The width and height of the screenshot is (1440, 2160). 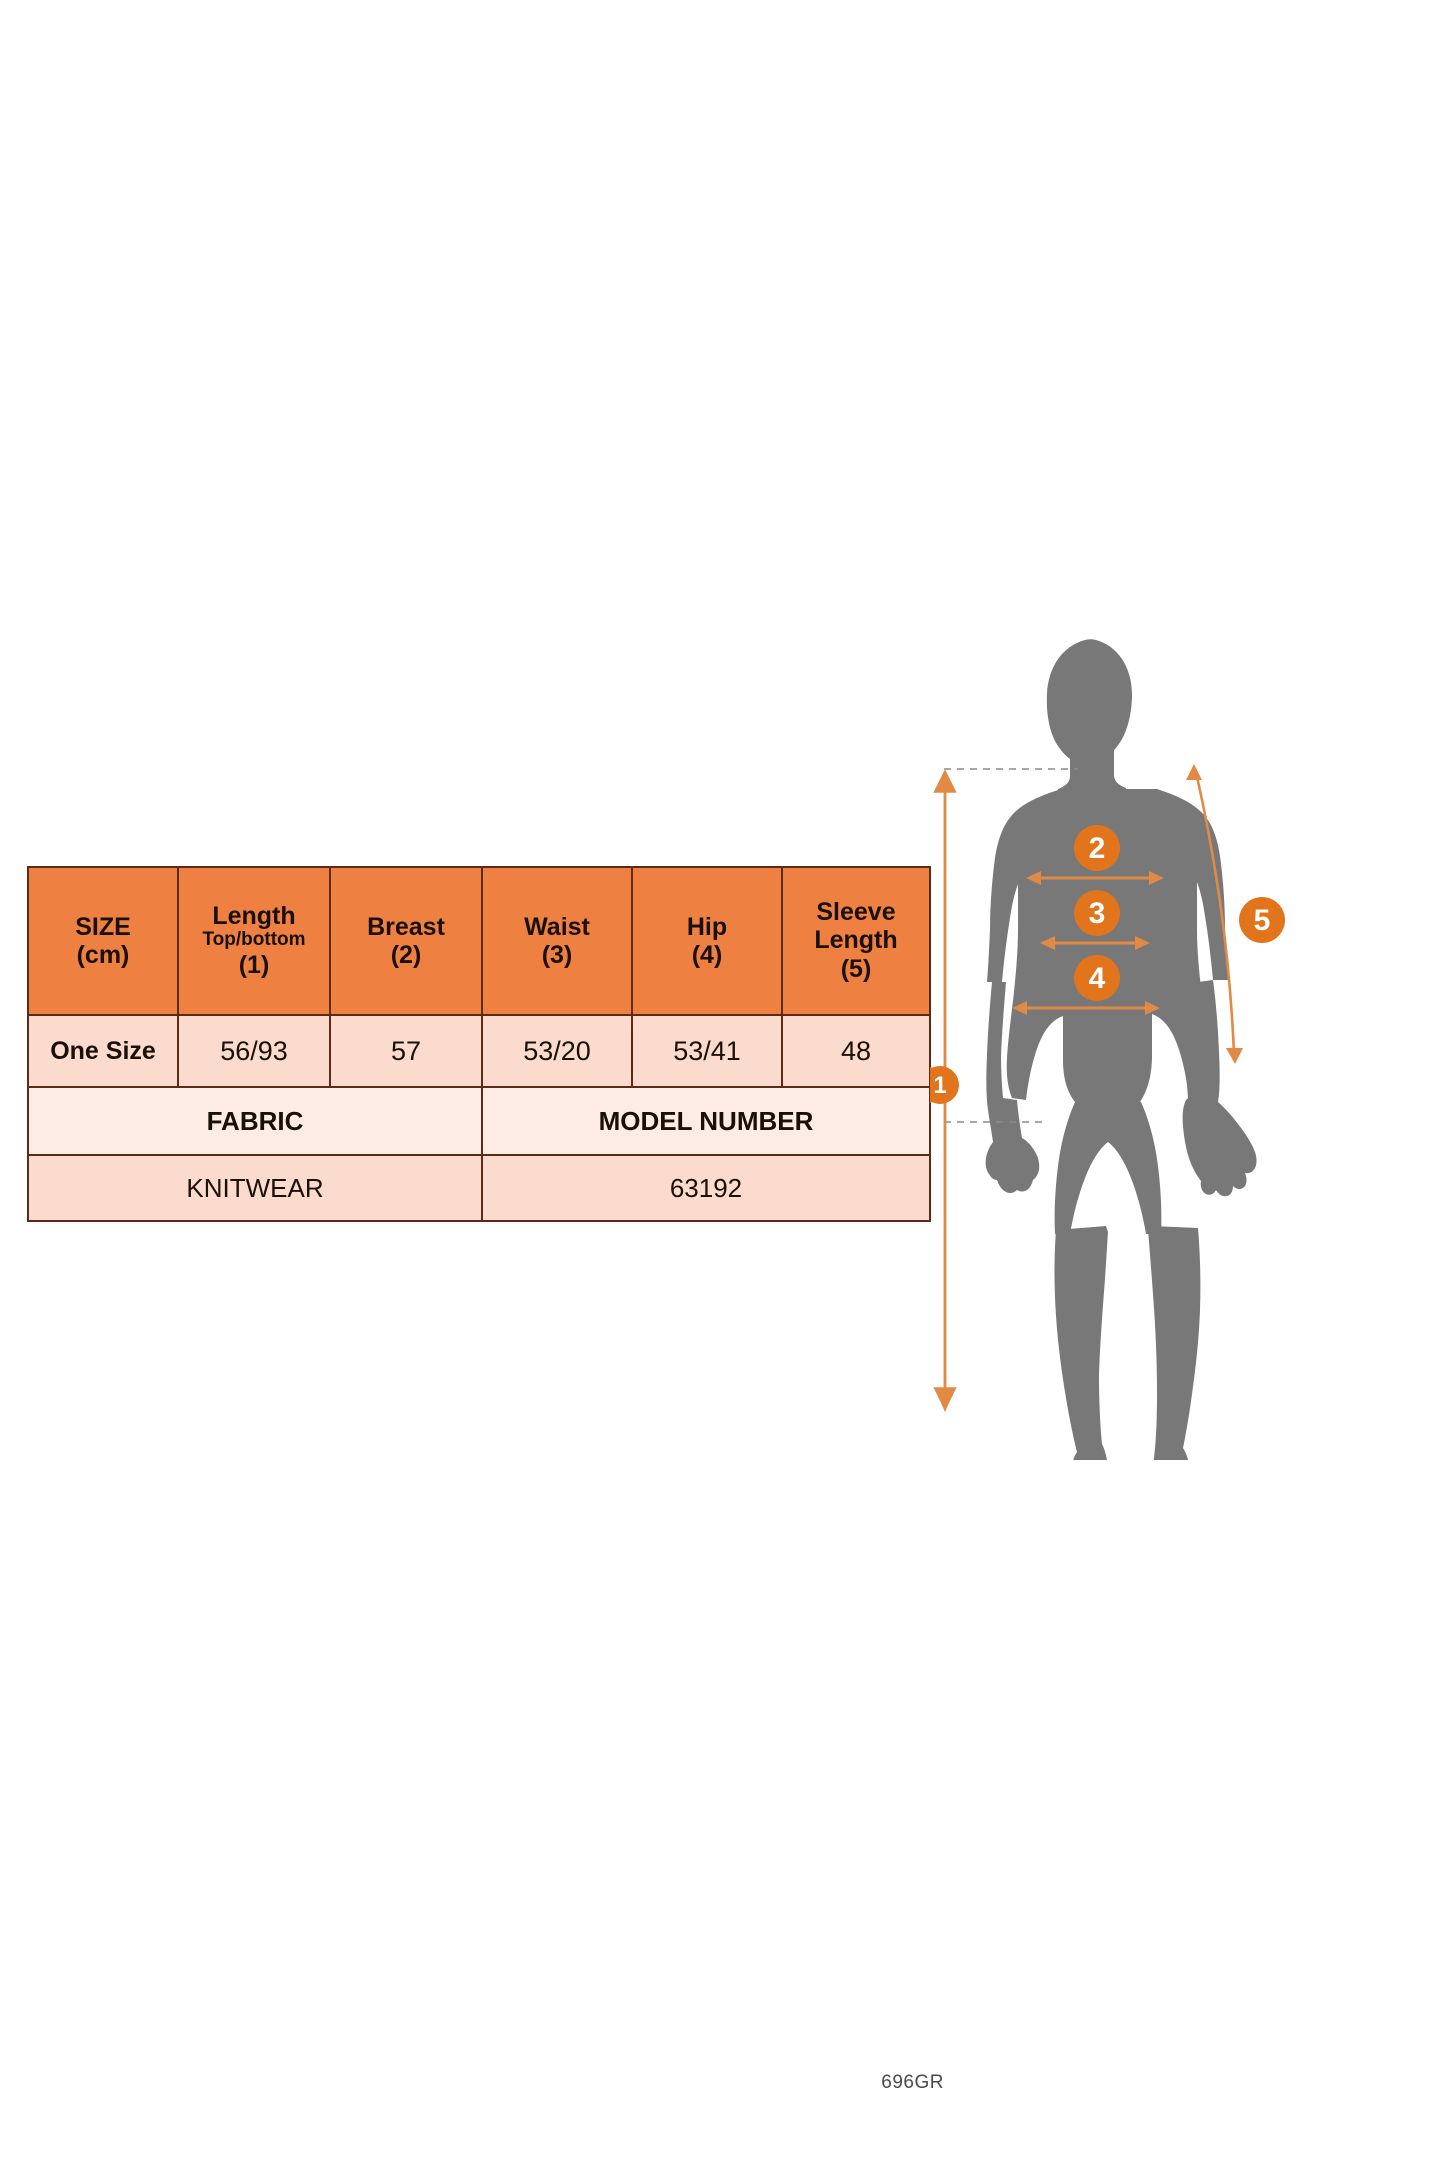 I want to click on column-header-size-unit: (cm), so click(x=103, y=954).